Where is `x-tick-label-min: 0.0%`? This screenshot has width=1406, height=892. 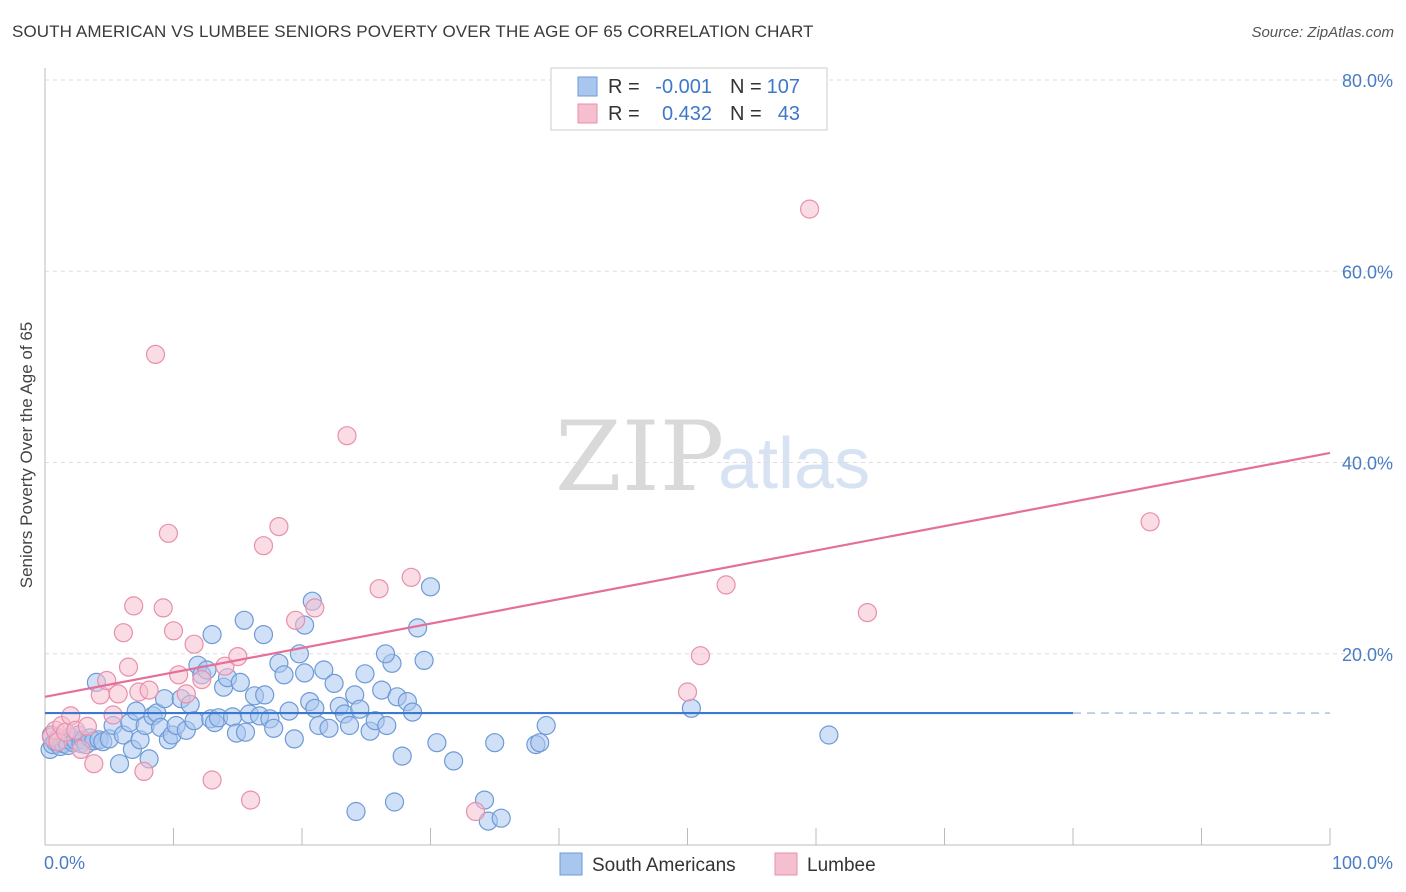 x-tick-label-min: 0.0% is located at coordinates (64, 863).